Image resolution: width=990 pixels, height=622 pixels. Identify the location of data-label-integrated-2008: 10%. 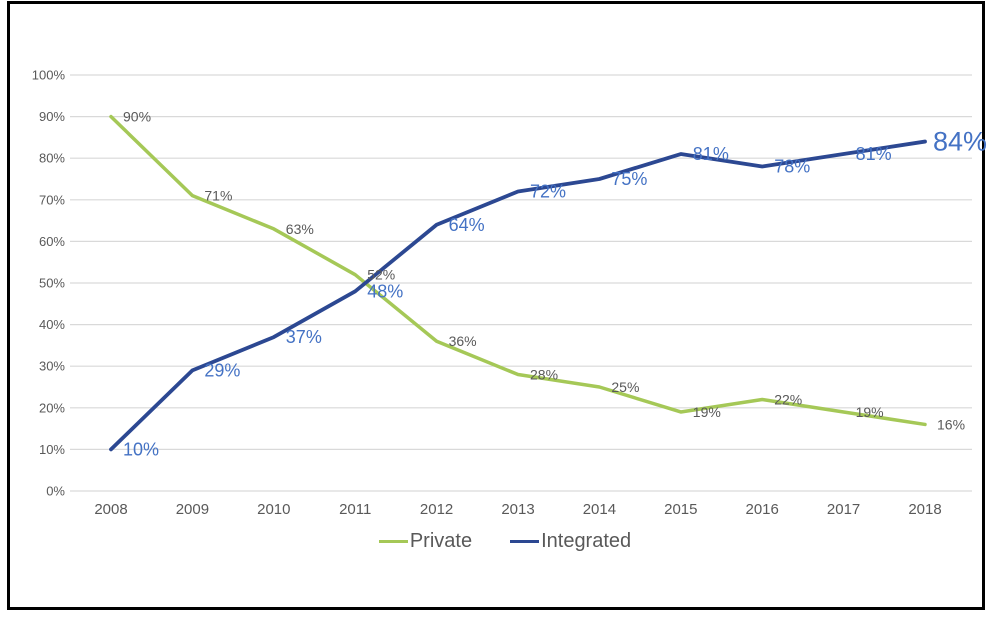
(141, 449).